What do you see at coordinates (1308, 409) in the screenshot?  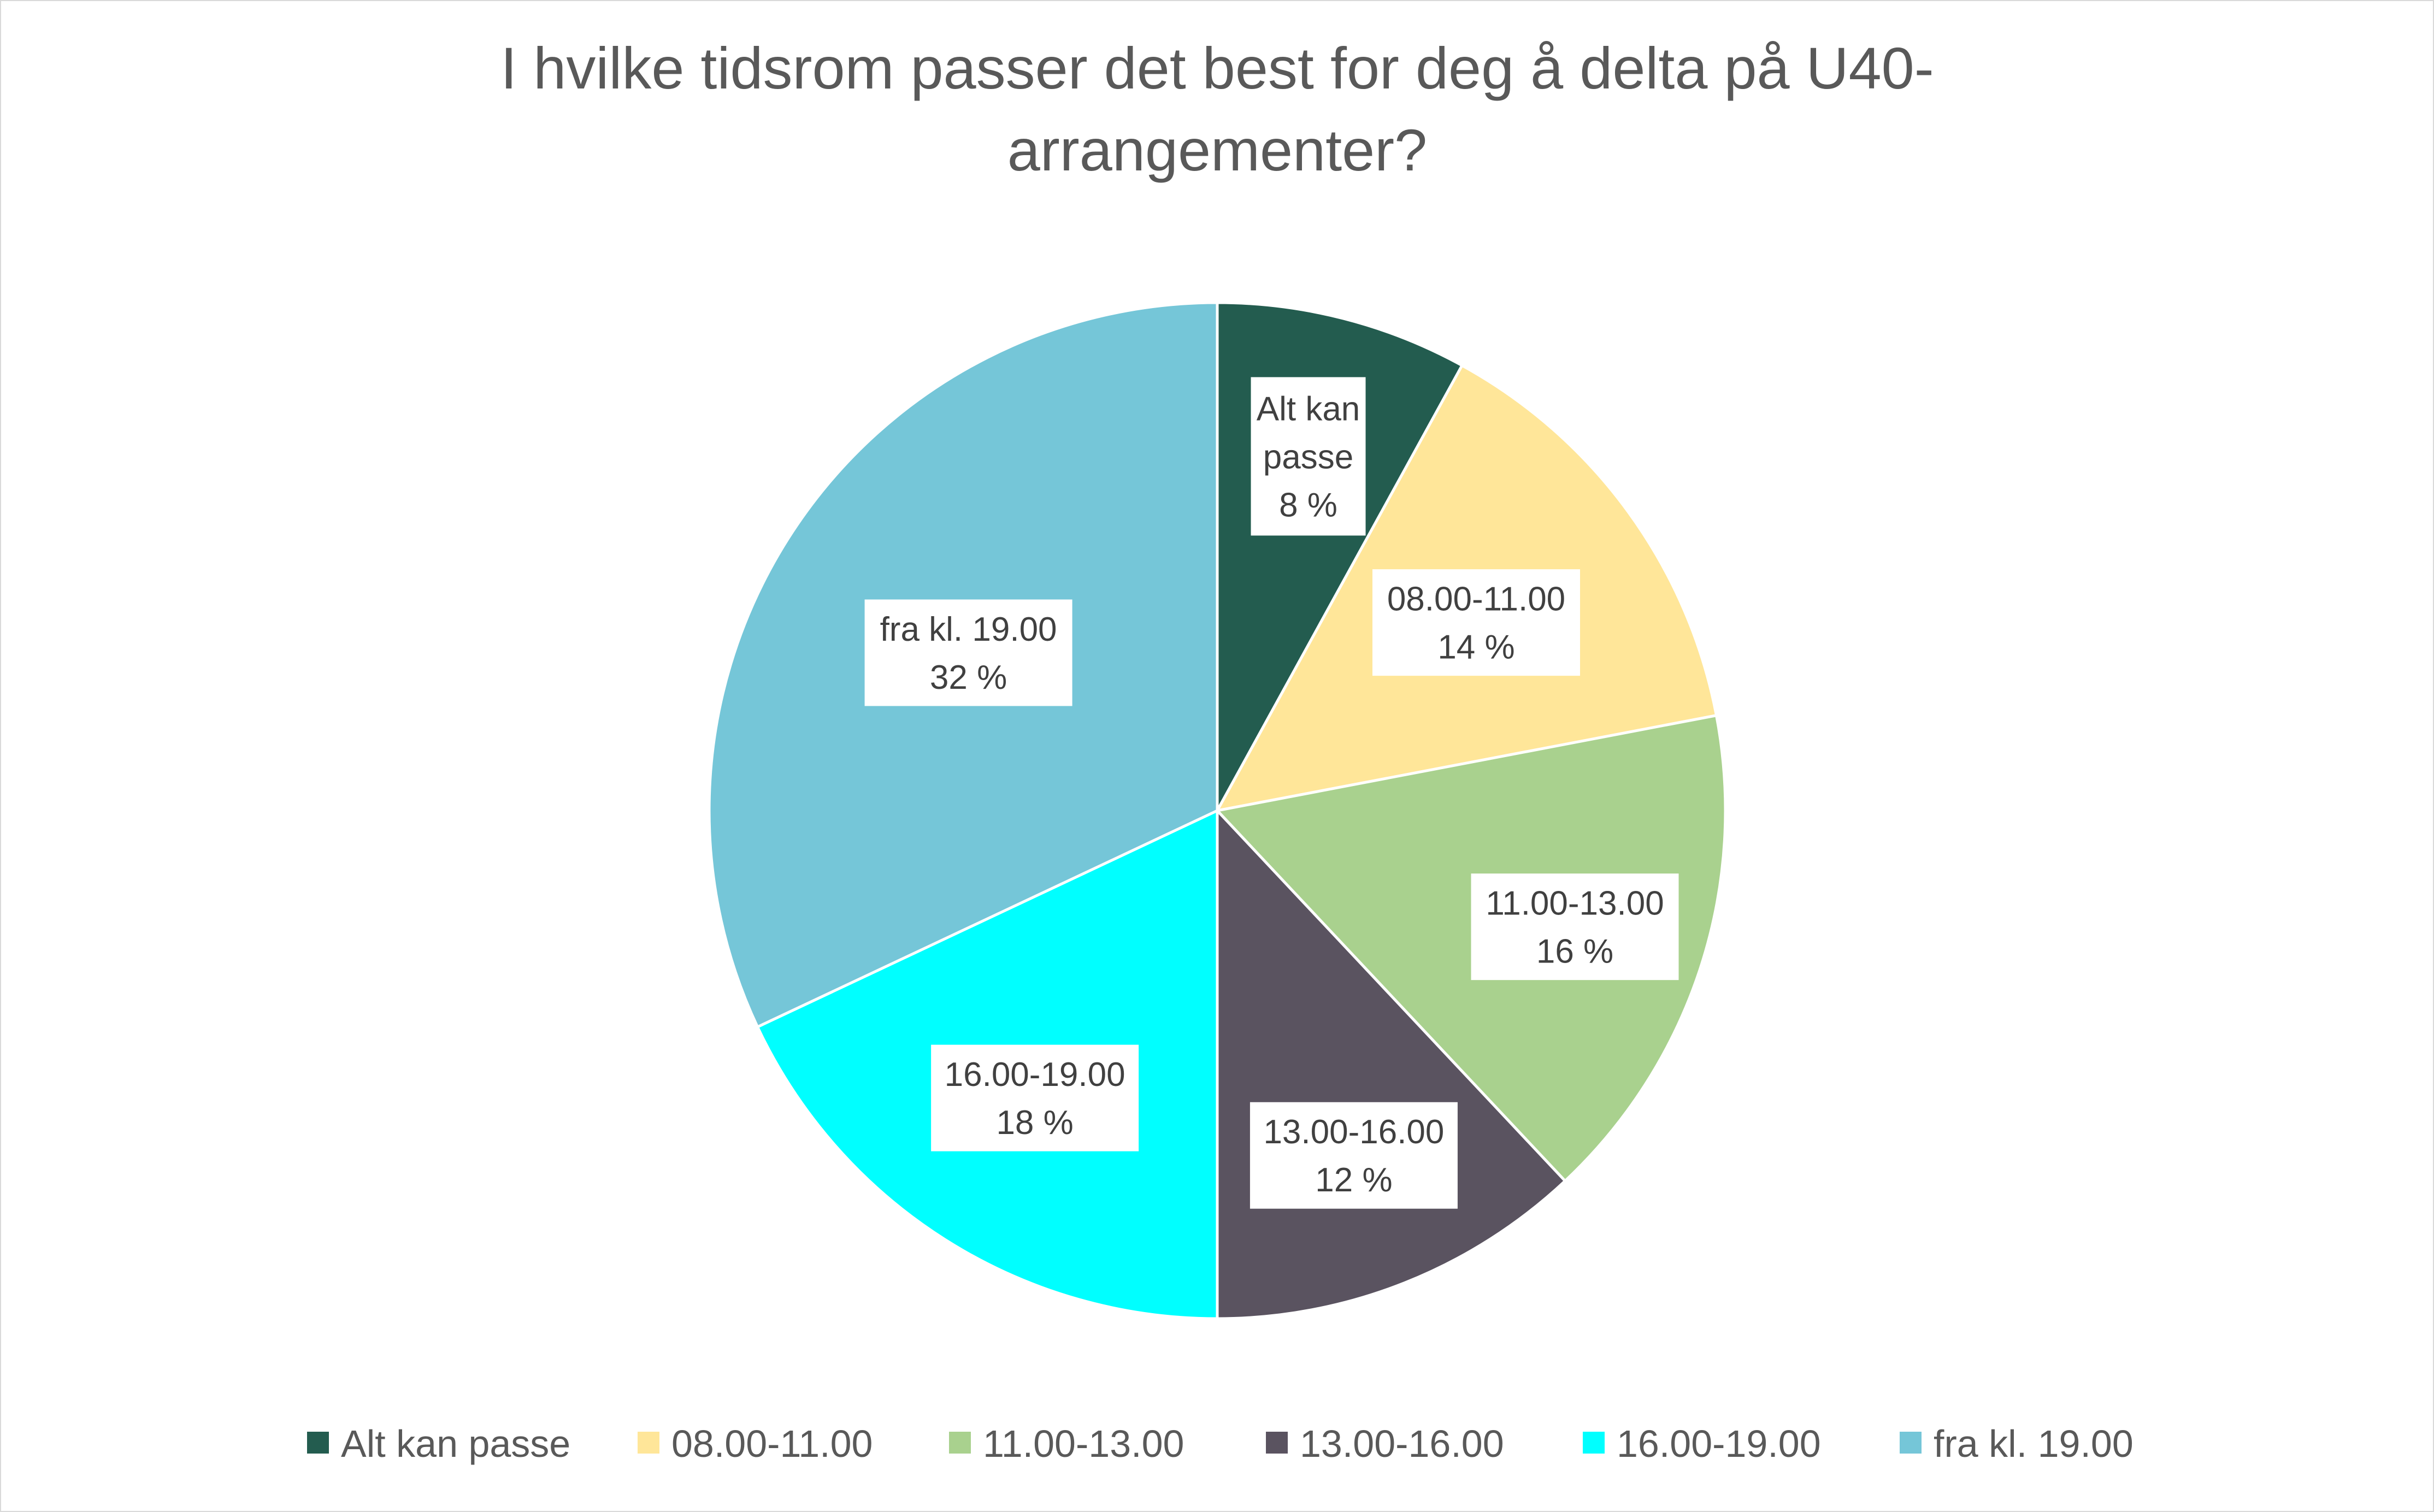 I see `data-label-category: Alt kan` at bounding box center [1308, 409].